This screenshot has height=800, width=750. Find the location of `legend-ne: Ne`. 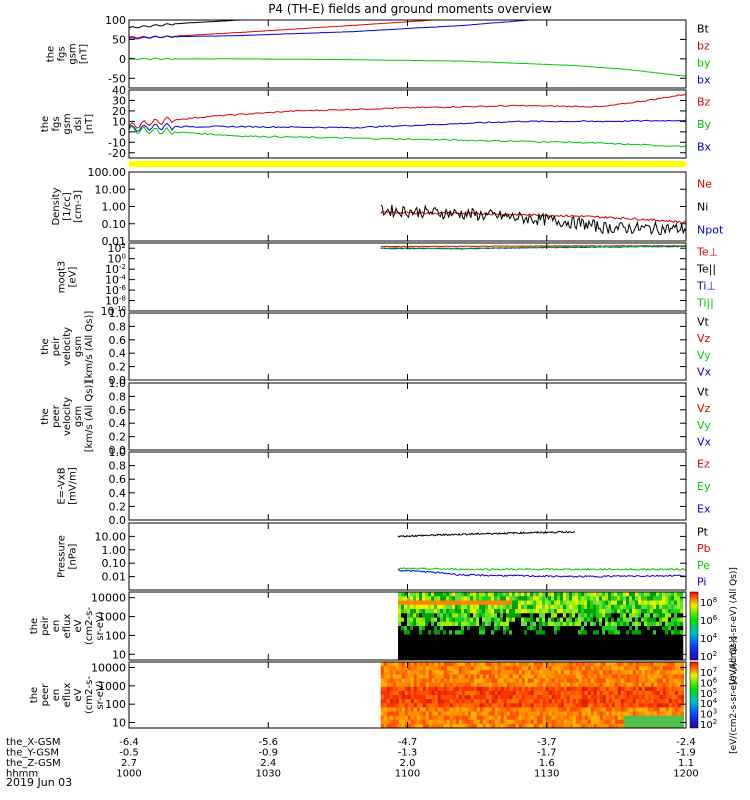

legend-ne: Ne is located at coordinates (704, 184).